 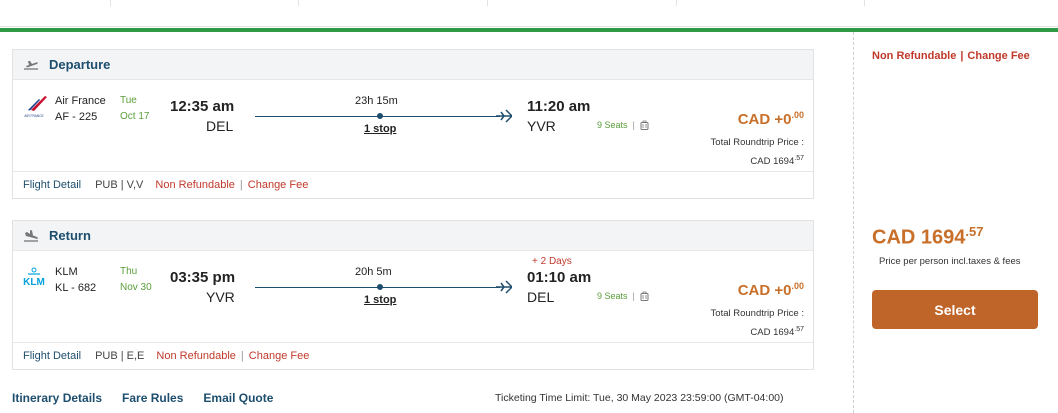 I want to click on itinerary-details-link: Itinerary Details, so click(x=57, y=398).